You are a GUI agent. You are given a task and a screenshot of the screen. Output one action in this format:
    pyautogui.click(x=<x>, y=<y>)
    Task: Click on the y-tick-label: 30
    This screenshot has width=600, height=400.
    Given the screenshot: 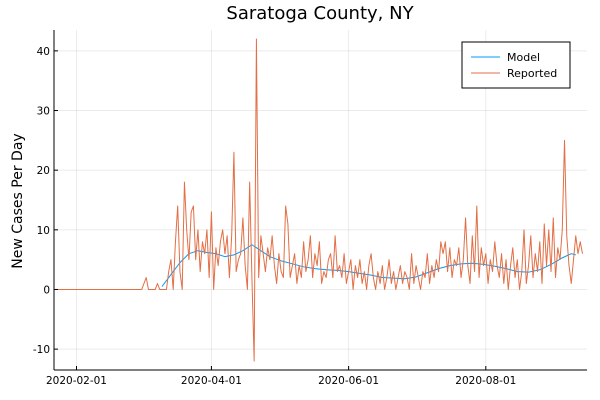 What is the action you would take?
    pyautogui.click(x=43, y=112)
    